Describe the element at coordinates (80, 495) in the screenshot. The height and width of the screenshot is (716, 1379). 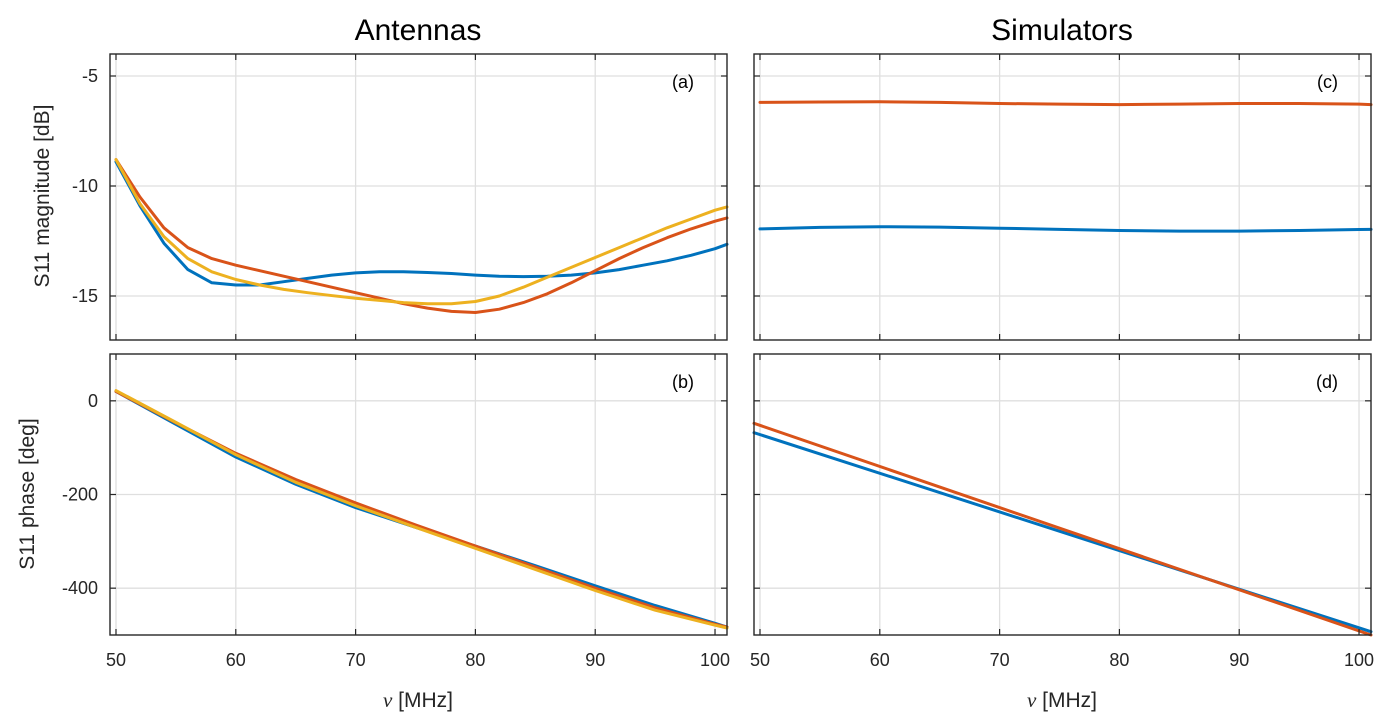
I see `y-tick-label: -200` at that location.